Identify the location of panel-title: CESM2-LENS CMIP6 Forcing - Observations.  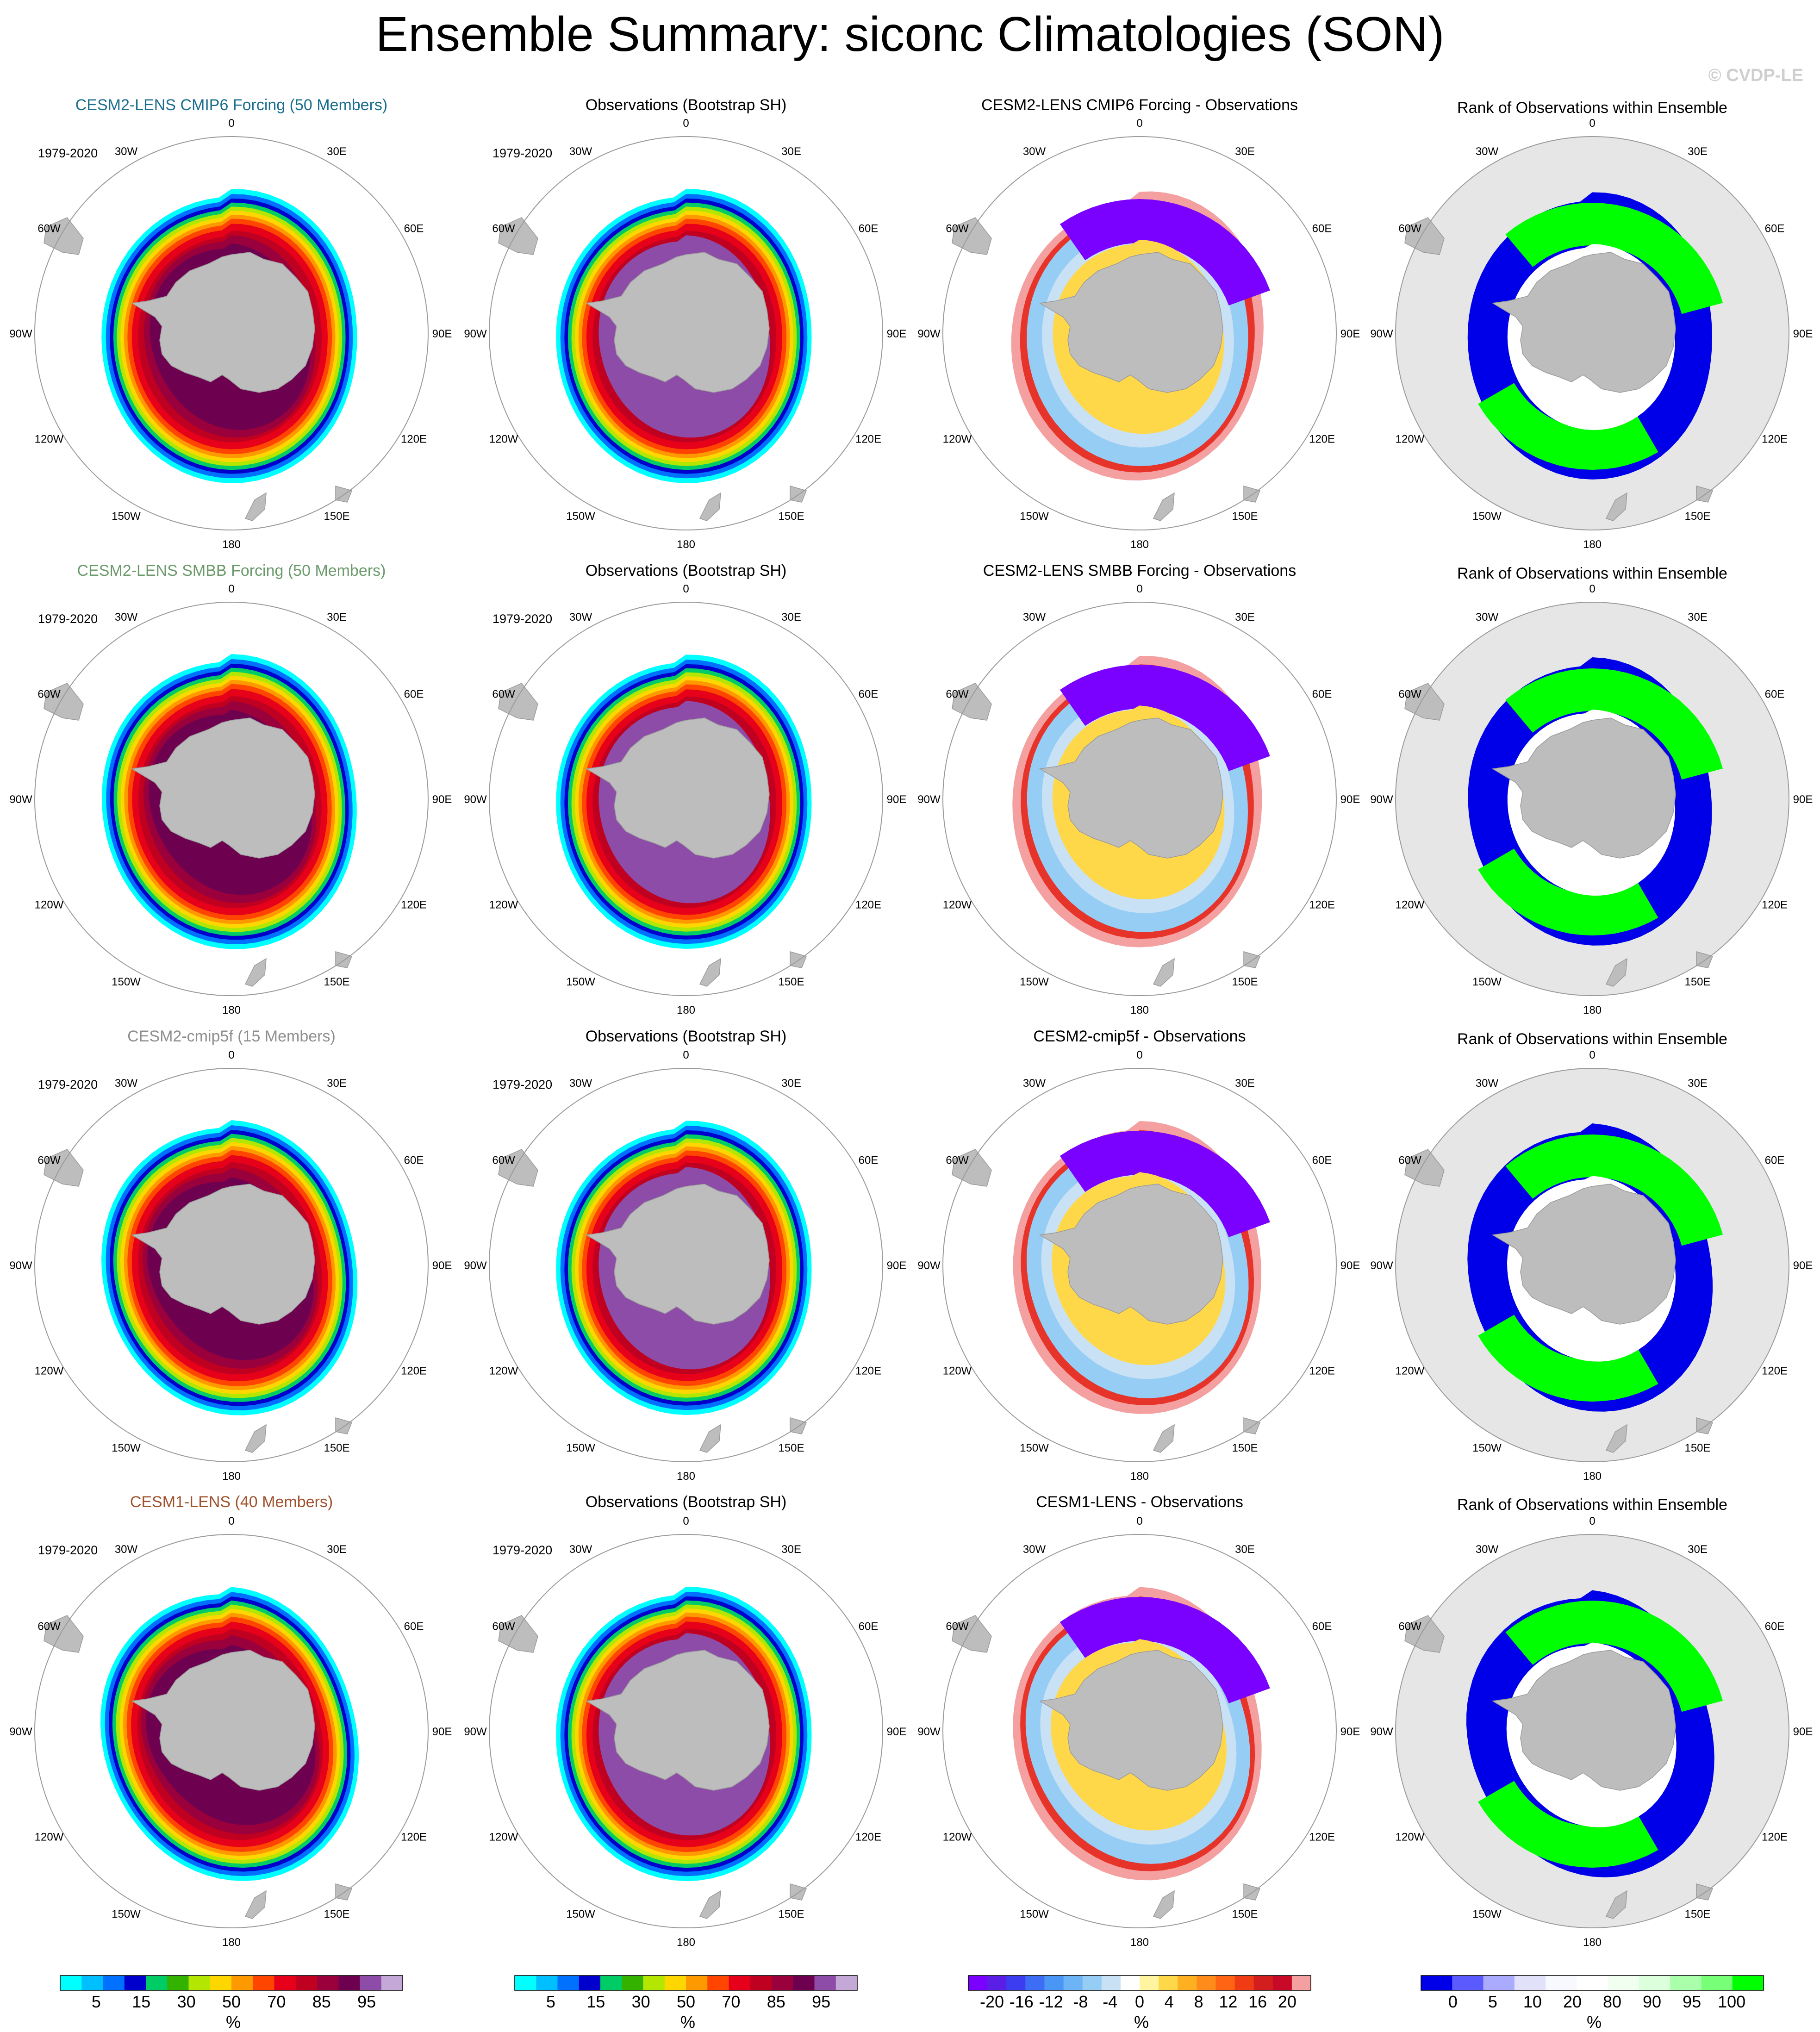
(1139, 105).